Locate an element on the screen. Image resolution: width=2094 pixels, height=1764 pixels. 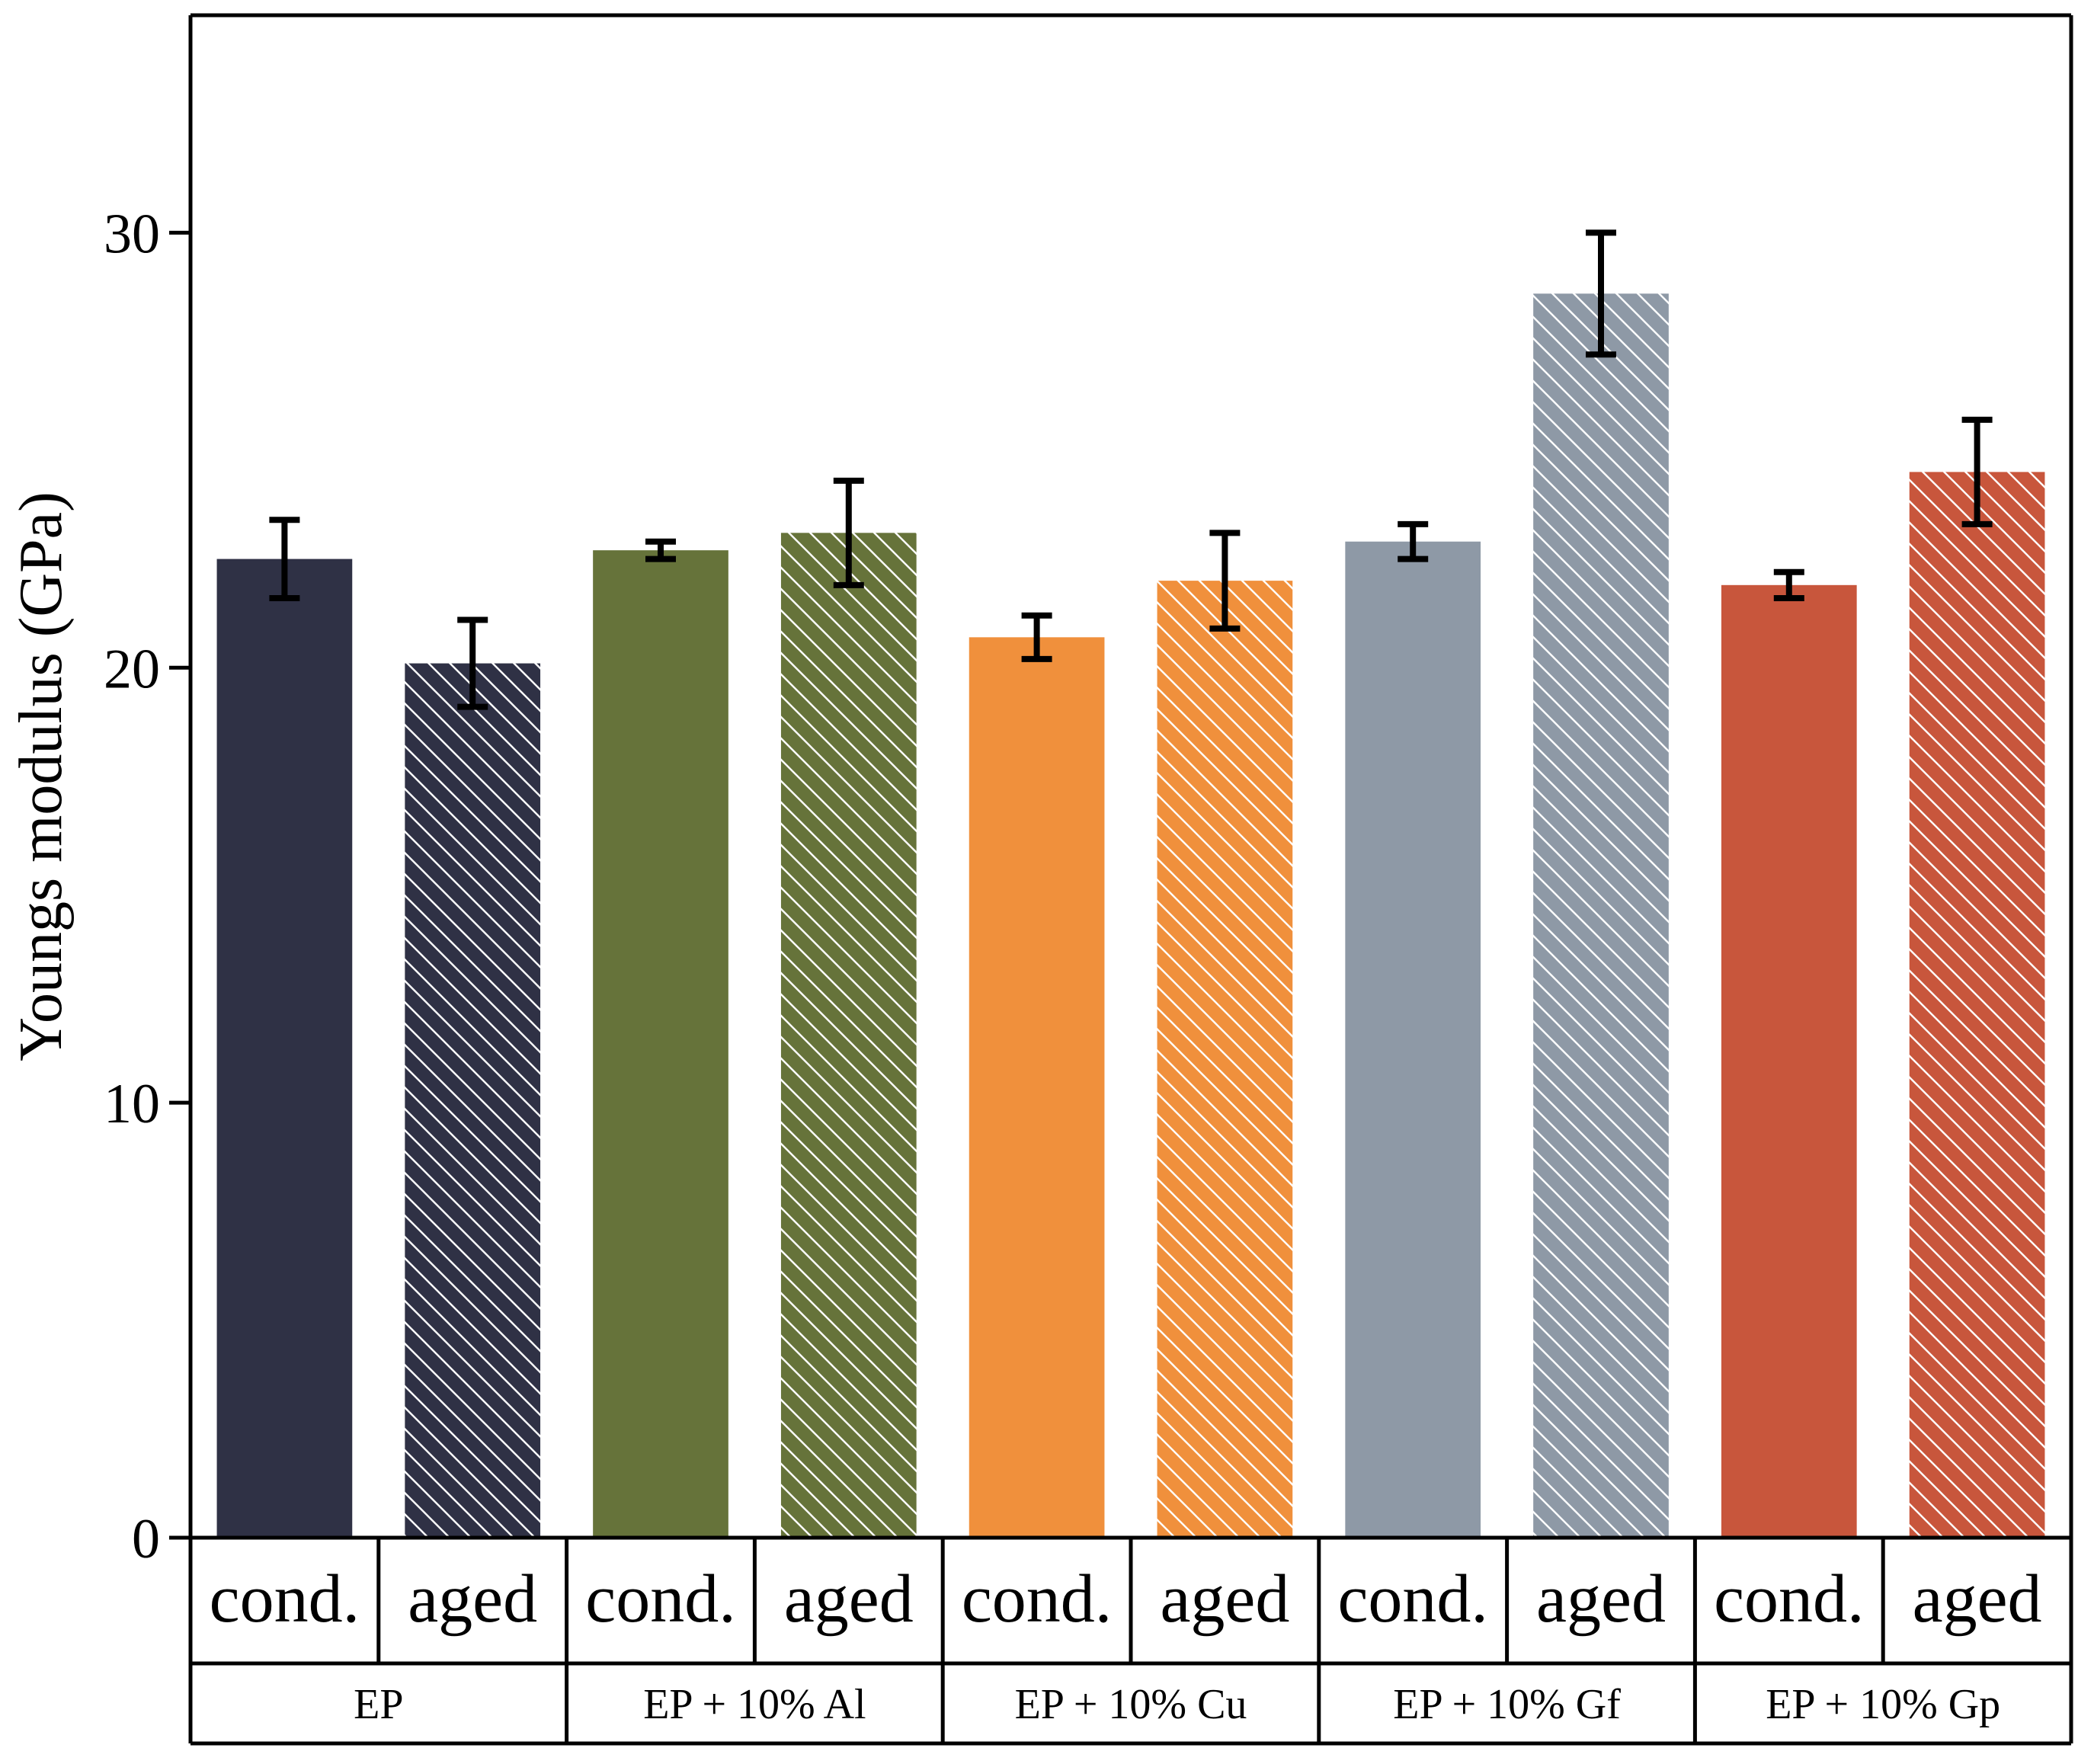
bar-ep-aged is located at coordinates (473, 1100).